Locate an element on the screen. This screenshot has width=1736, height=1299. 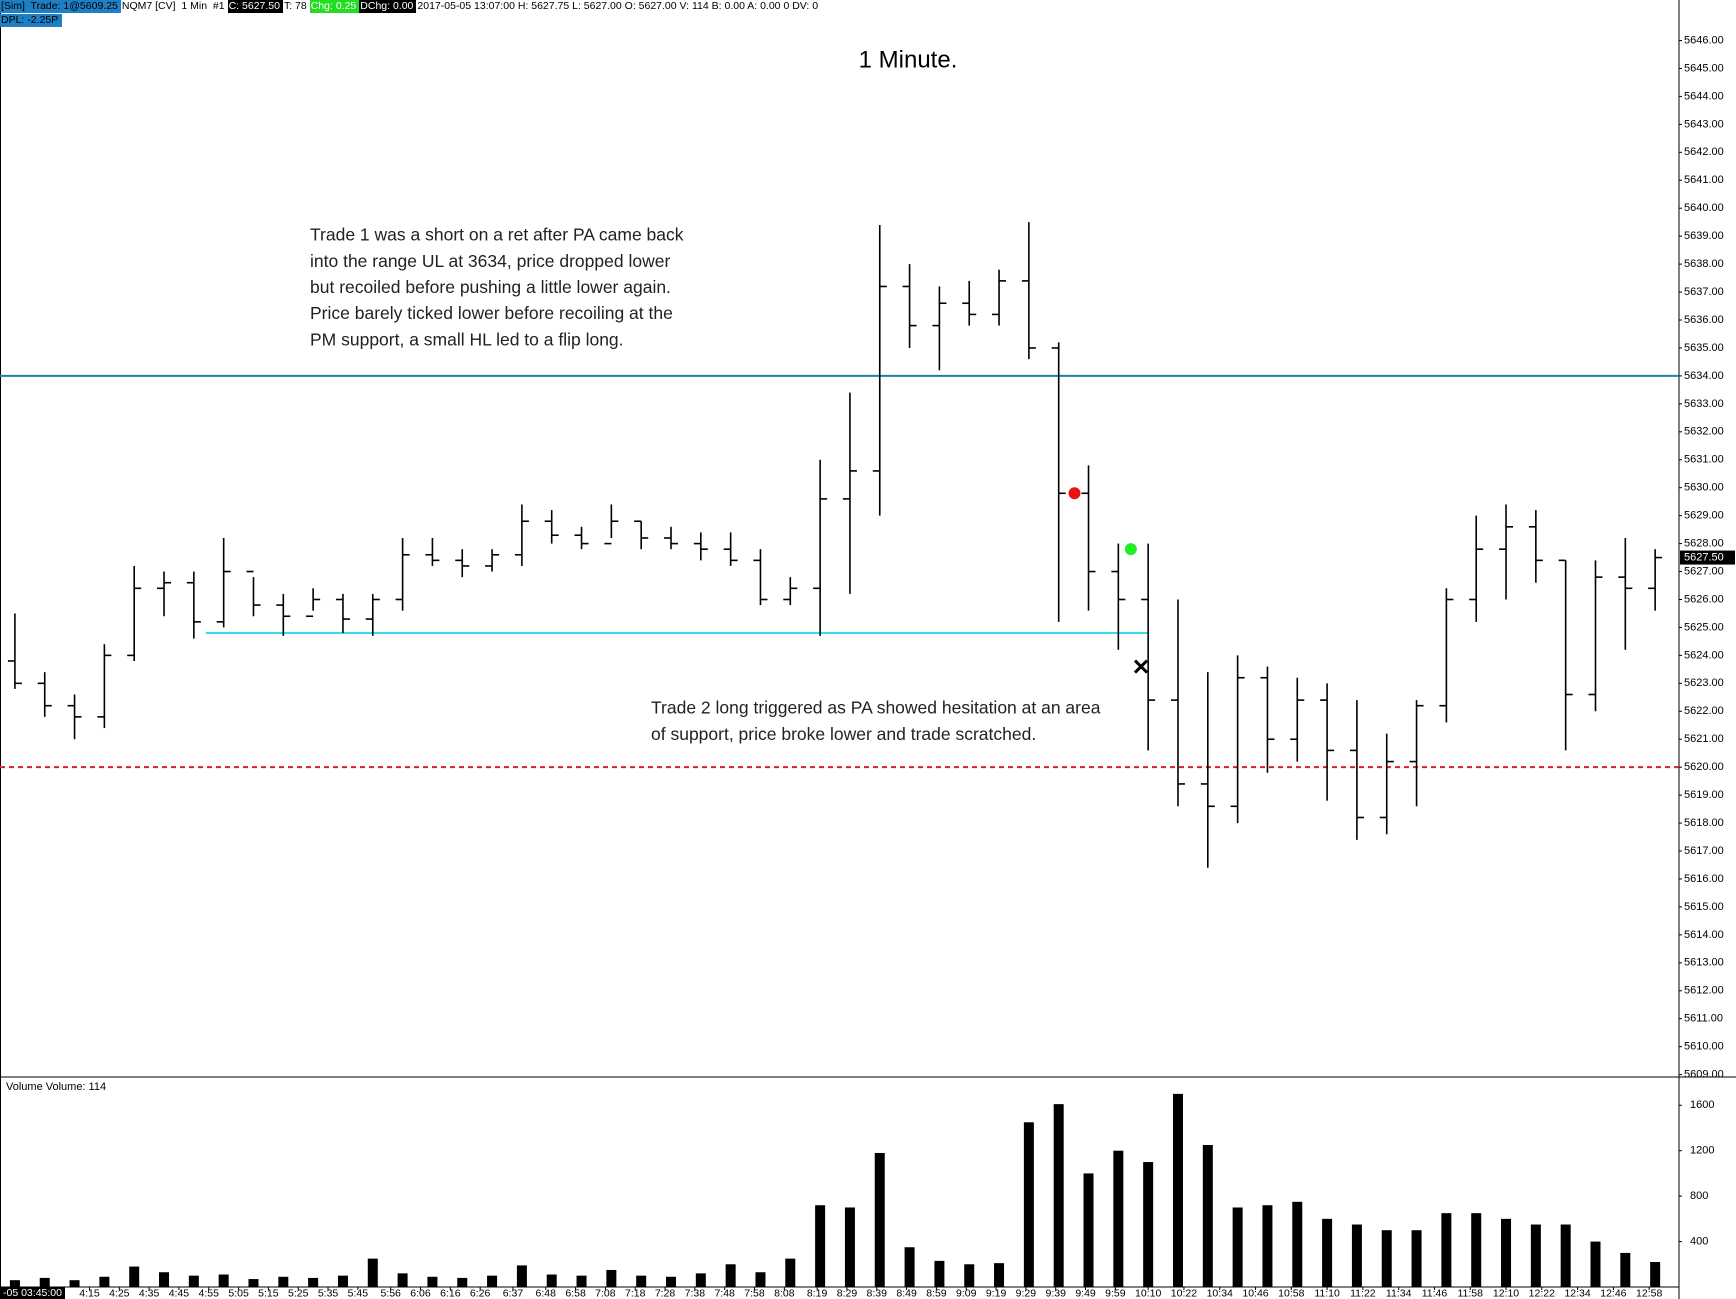
x-tick-label: 6:06 is located at coordinates (420, 1293).